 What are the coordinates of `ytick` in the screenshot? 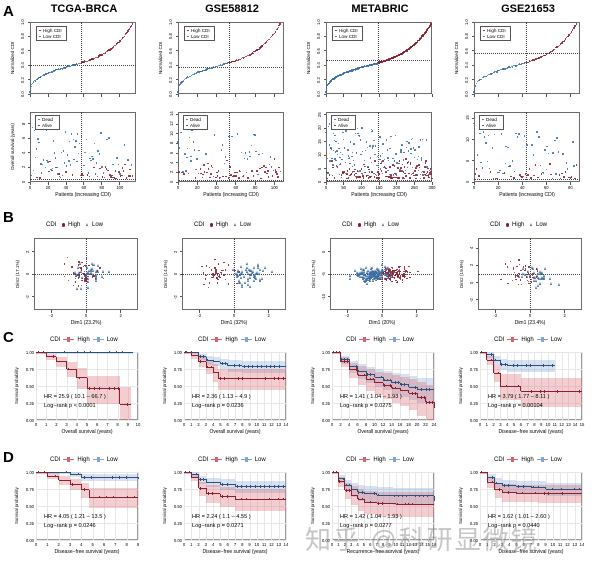 It's located at (176, 143).